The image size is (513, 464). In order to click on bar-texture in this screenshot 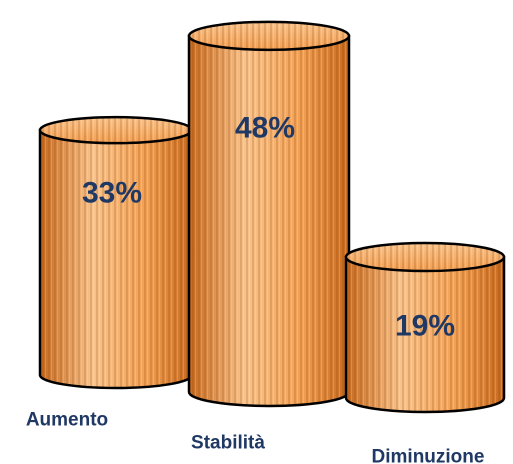, I will do `click(425, 334)`.